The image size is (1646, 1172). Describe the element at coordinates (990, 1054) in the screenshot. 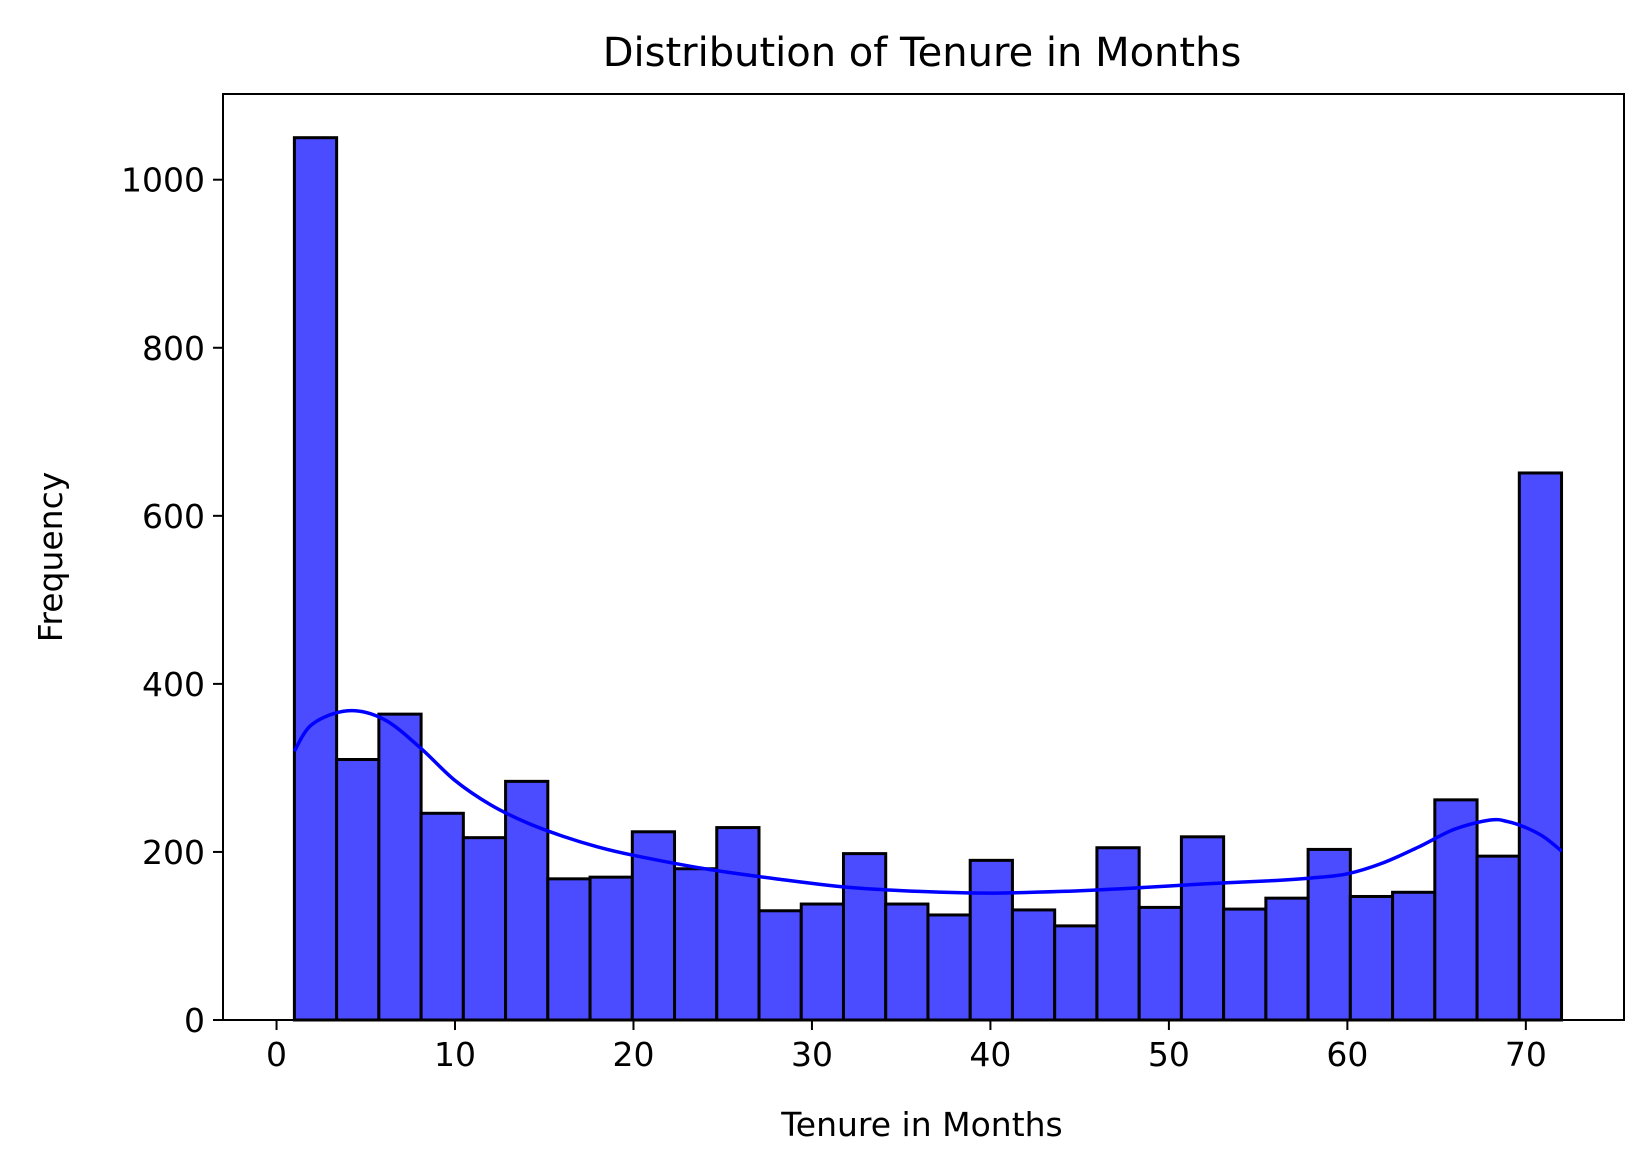

I see `x-tick-label: 40` at that location.